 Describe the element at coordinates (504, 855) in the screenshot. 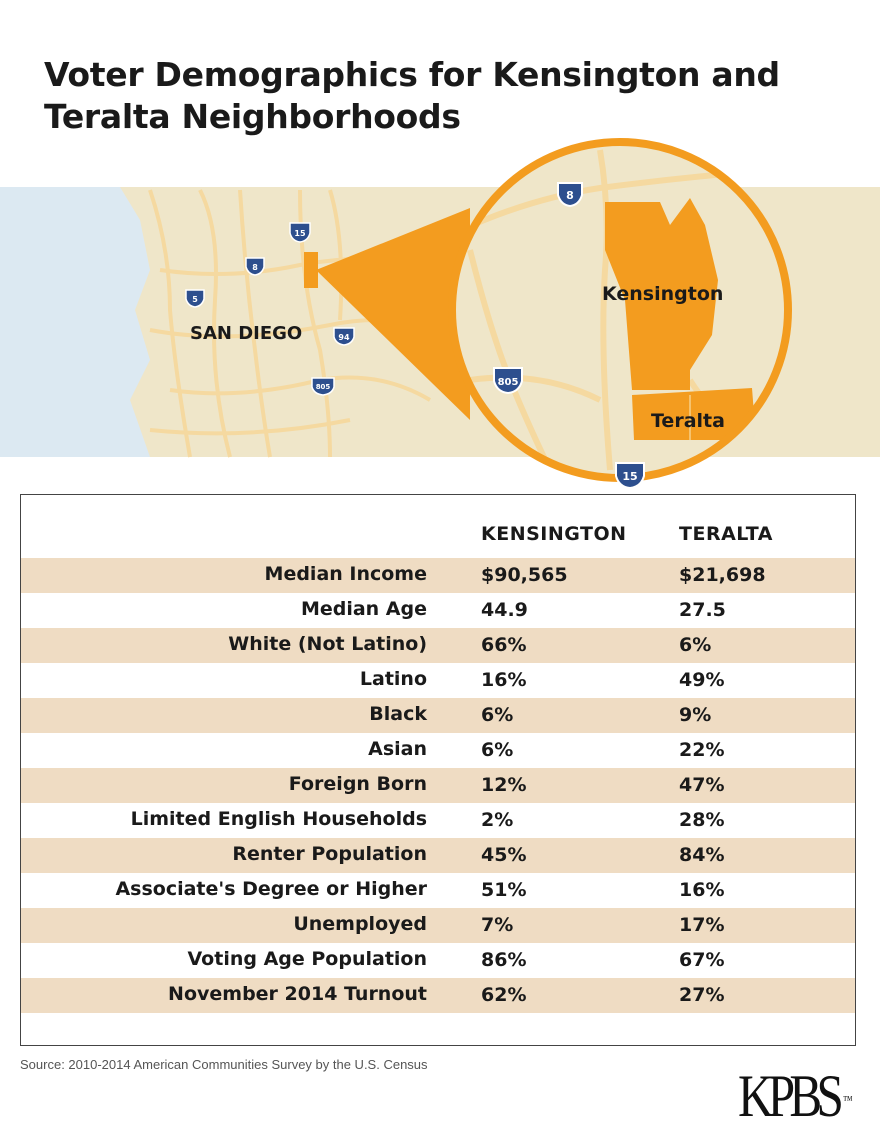

I see `kensington-value: 45%` at that location.